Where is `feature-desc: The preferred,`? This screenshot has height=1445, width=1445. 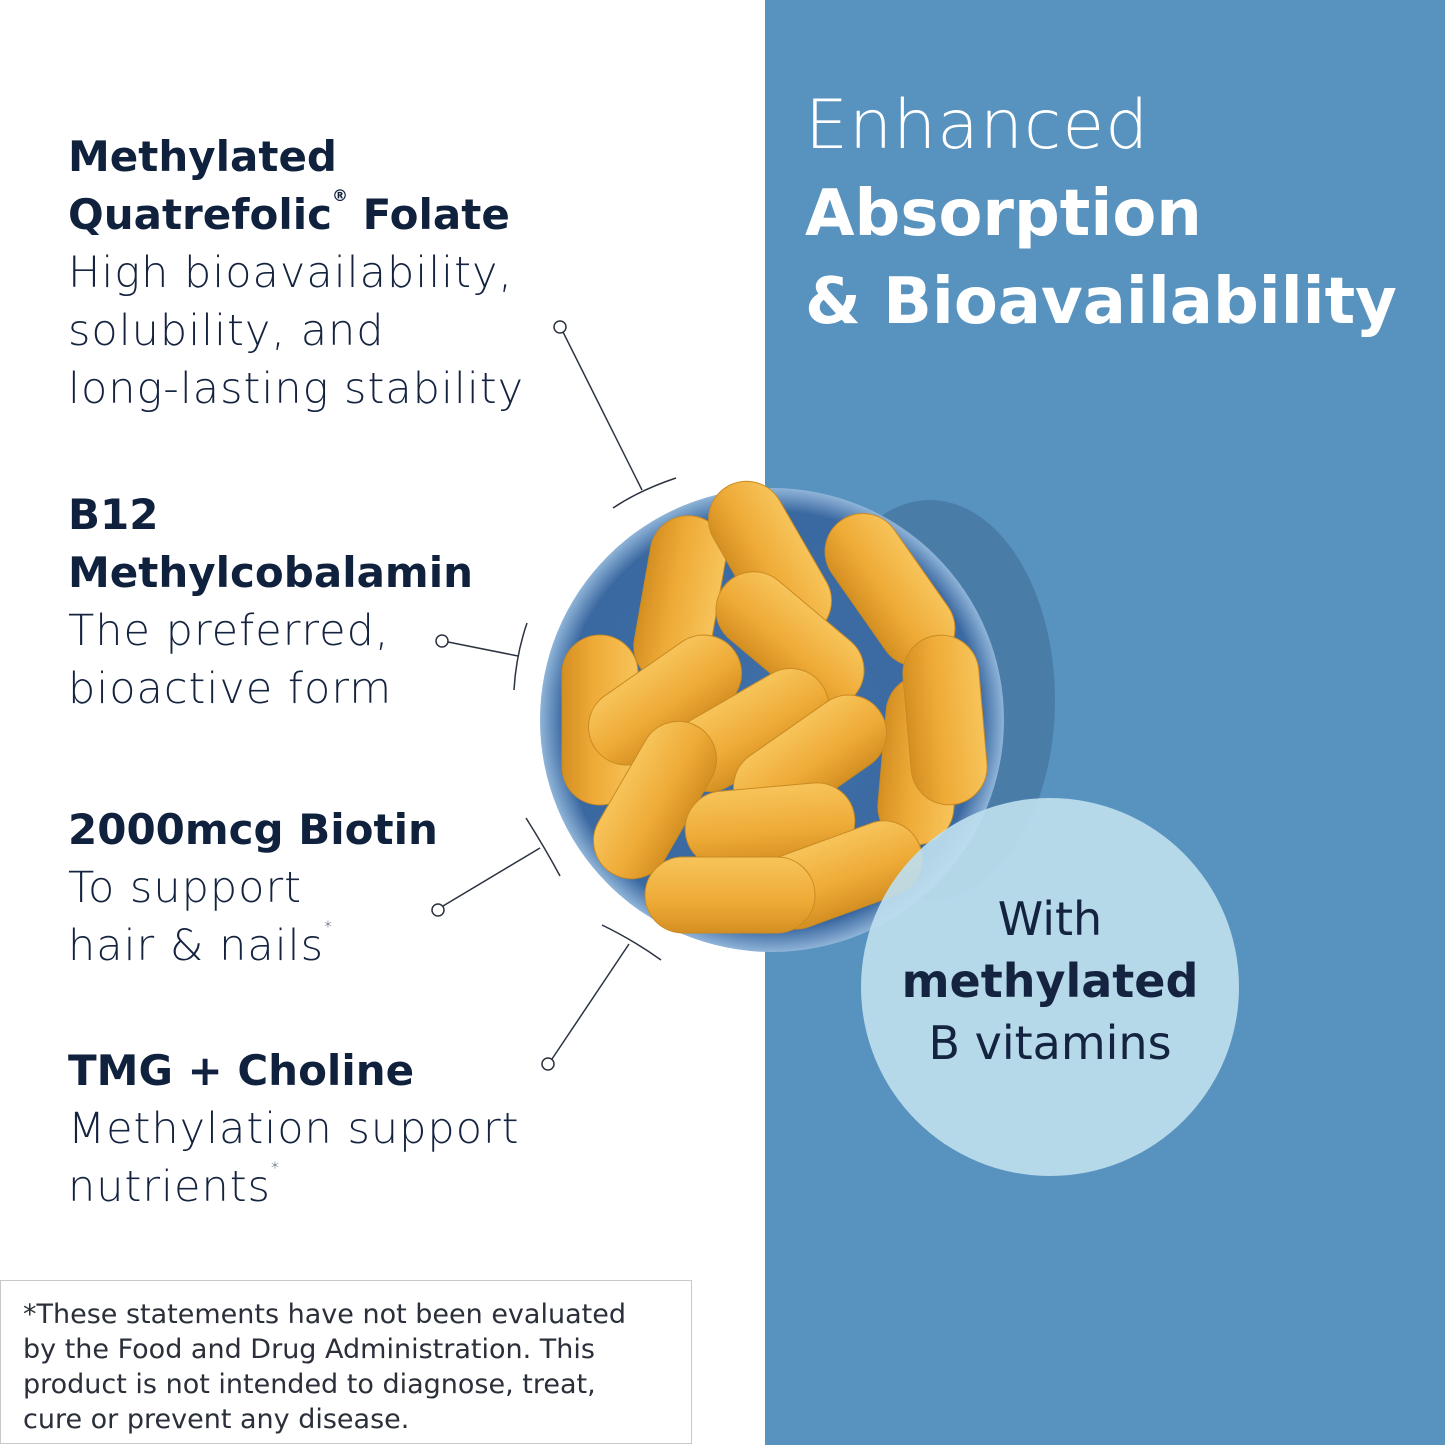 feature-desc: The preferred, is located at coordinates (229, 631).